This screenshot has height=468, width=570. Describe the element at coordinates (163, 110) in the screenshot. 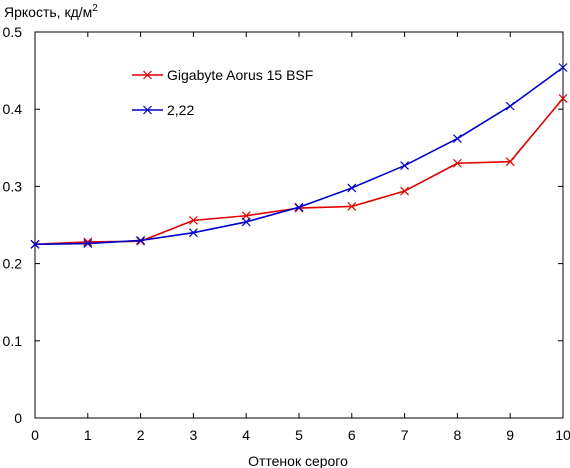

I see `legend-item: 2,22` at that location.